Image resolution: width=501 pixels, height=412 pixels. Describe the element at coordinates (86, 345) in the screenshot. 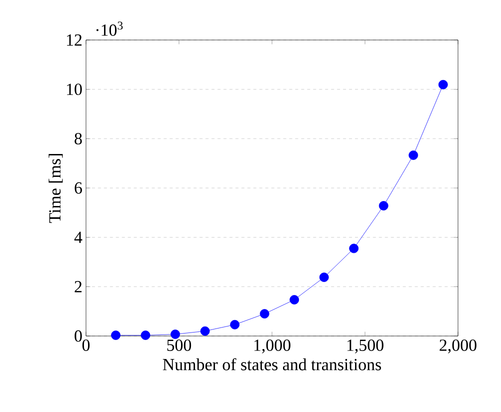

I see `x-tick-label: 0` at that location.